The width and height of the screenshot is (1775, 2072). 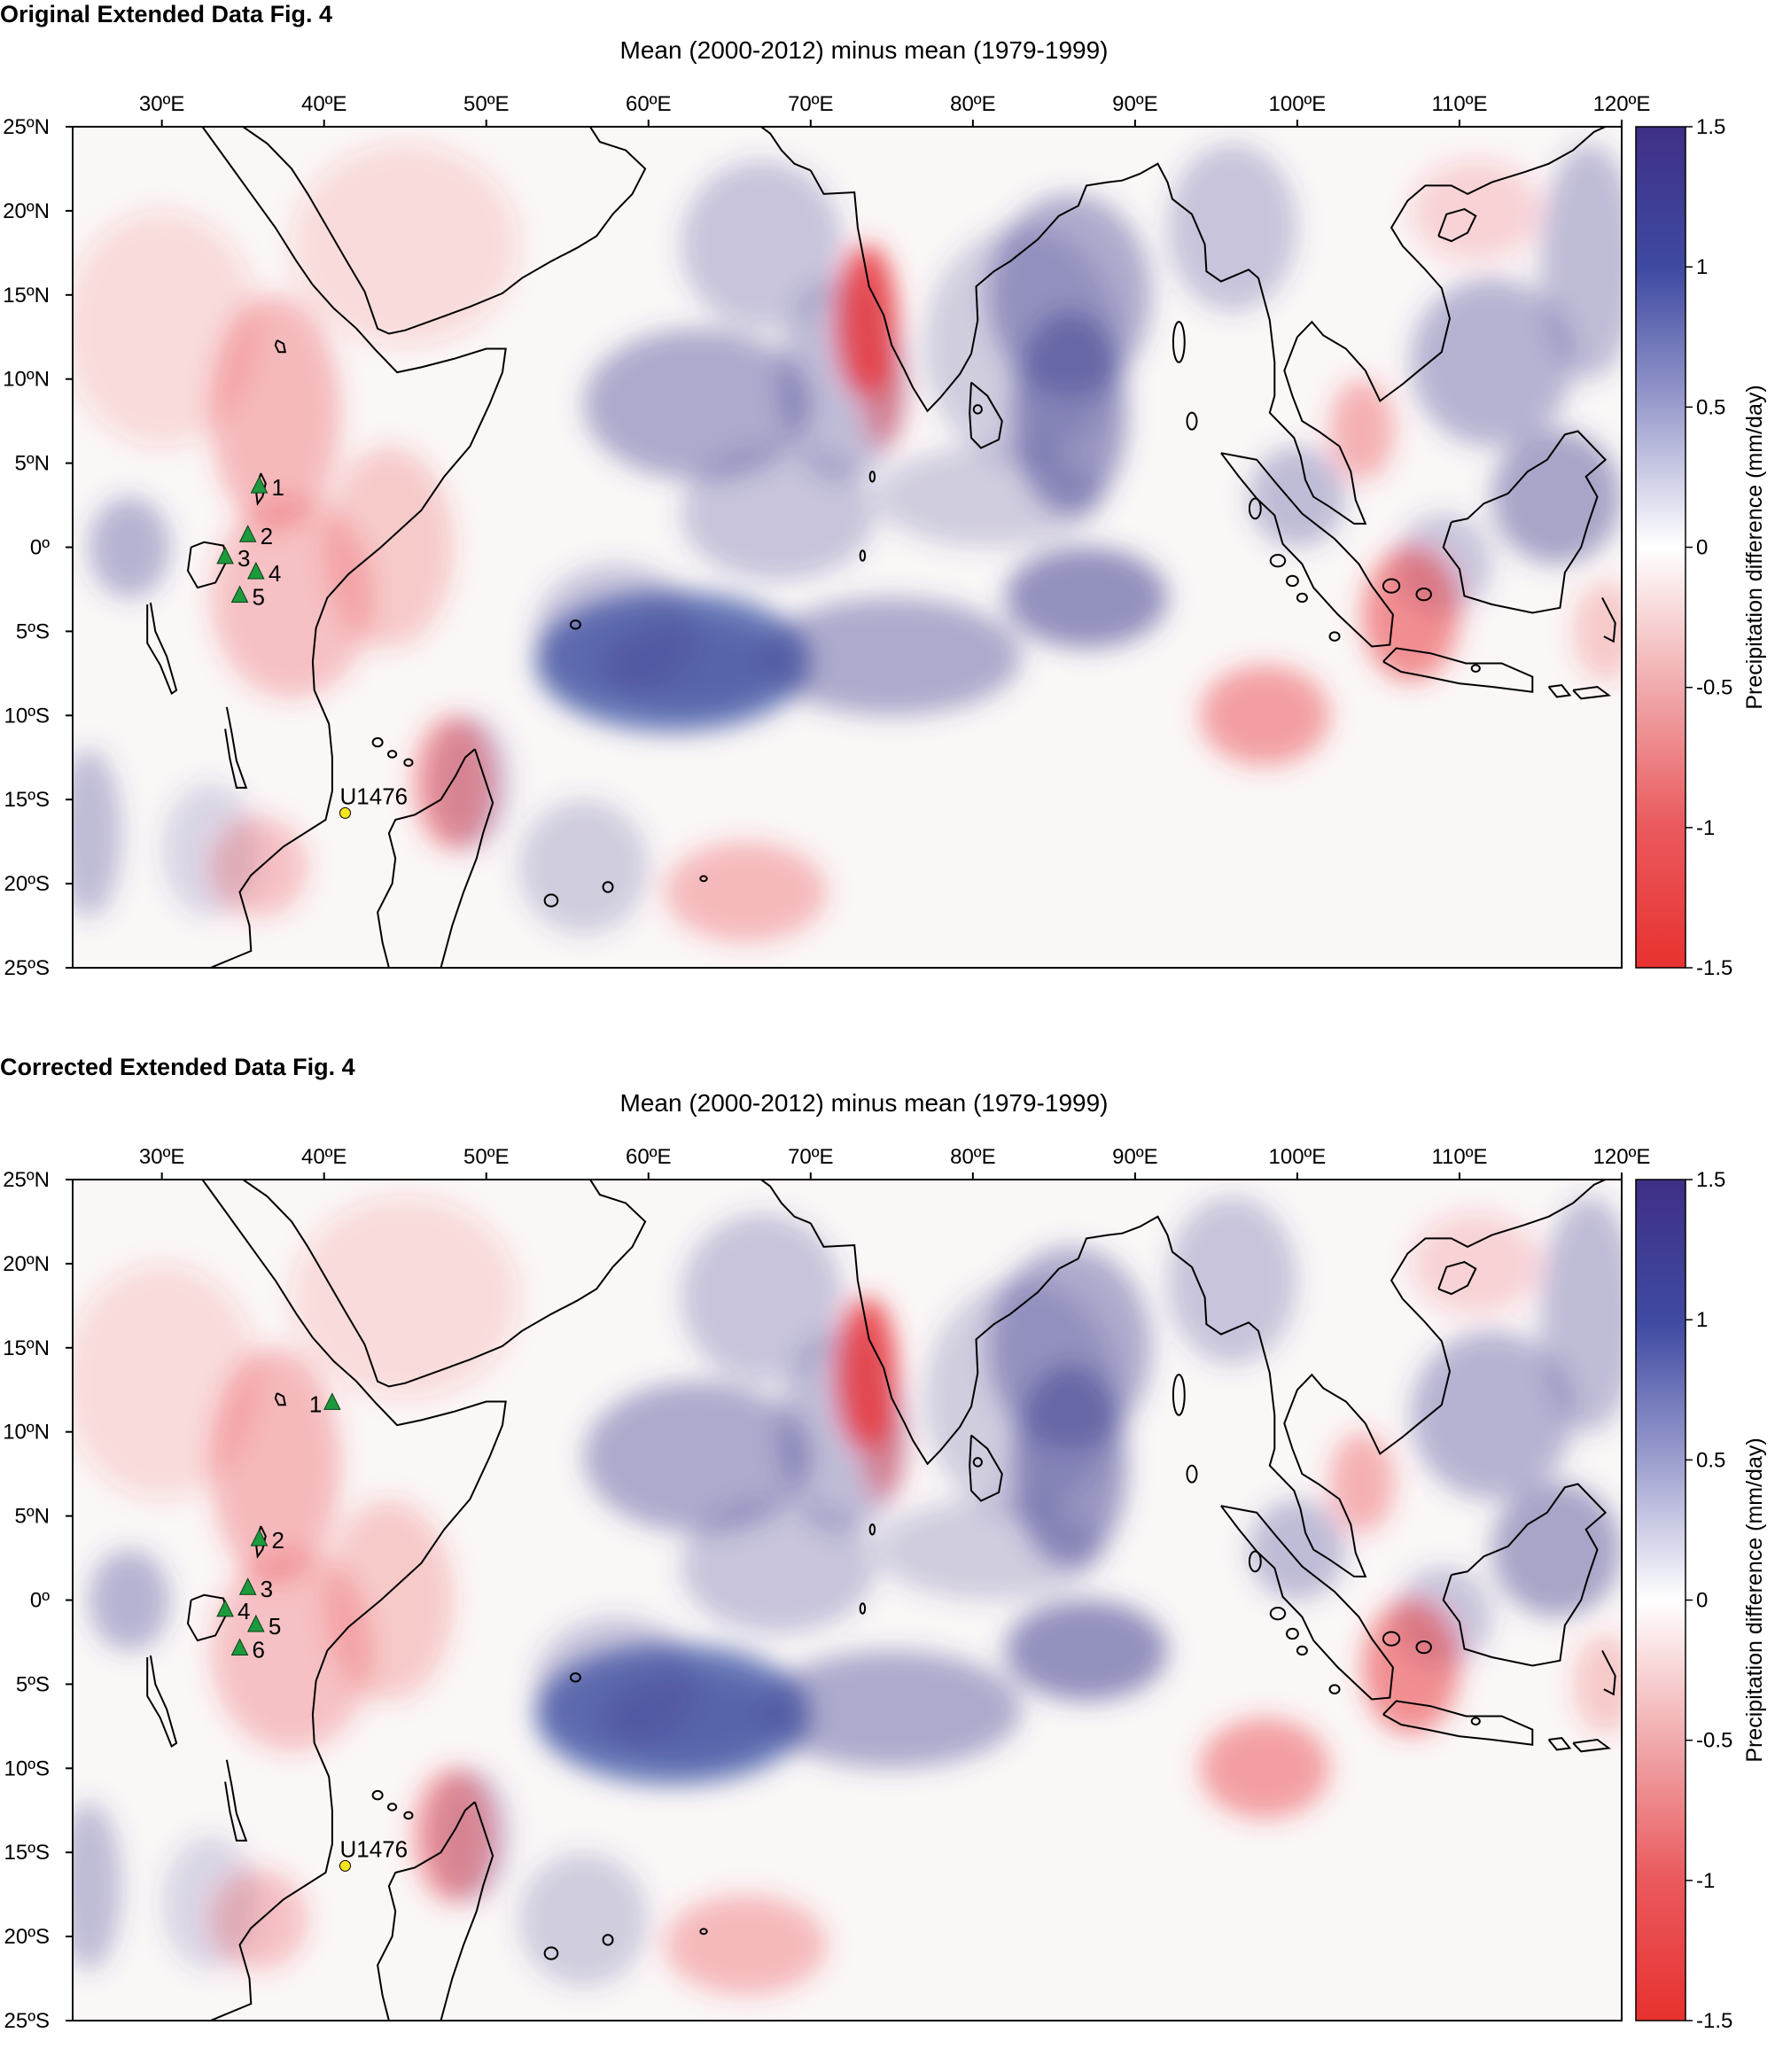 What do you see at coordinates (277, 1540) in the screenshot?
I see `site-label: 2` at bounding box center [277, 1540].